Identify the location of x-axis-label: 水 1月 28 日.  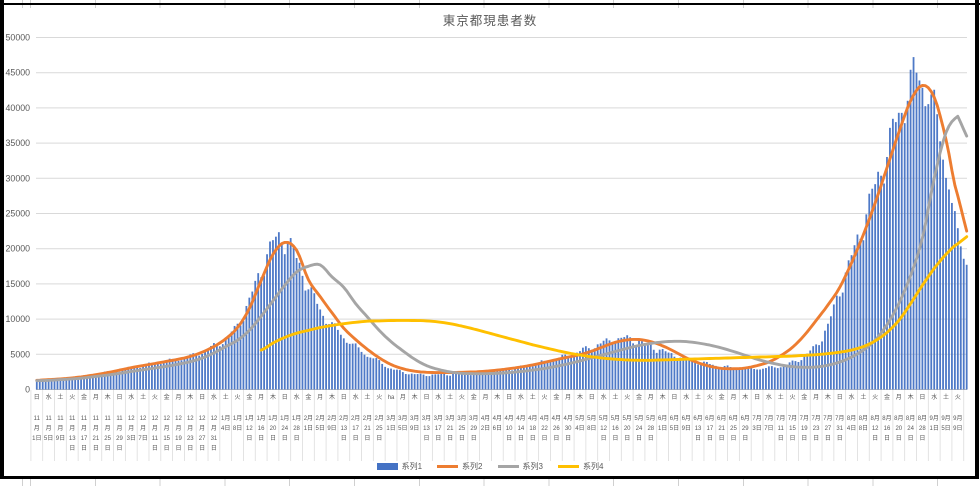
(296, 417).